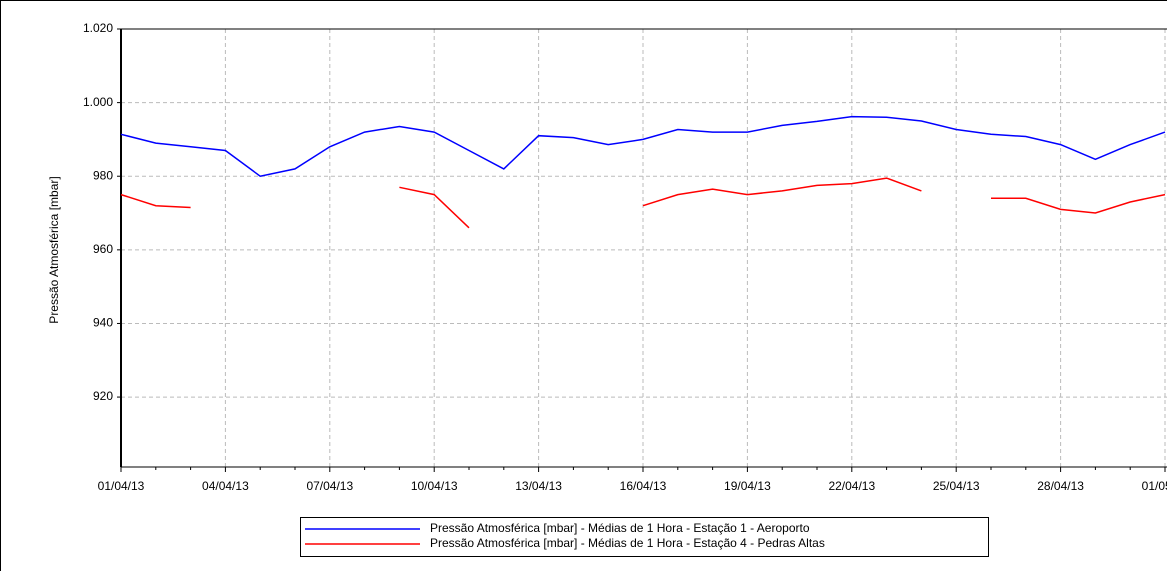 Image resolution: width=1167 pixels, height=571 pixels. Describe the element at coordinates (103, 175) in the screenshot. I see `y-tick-label: 980` at that location.